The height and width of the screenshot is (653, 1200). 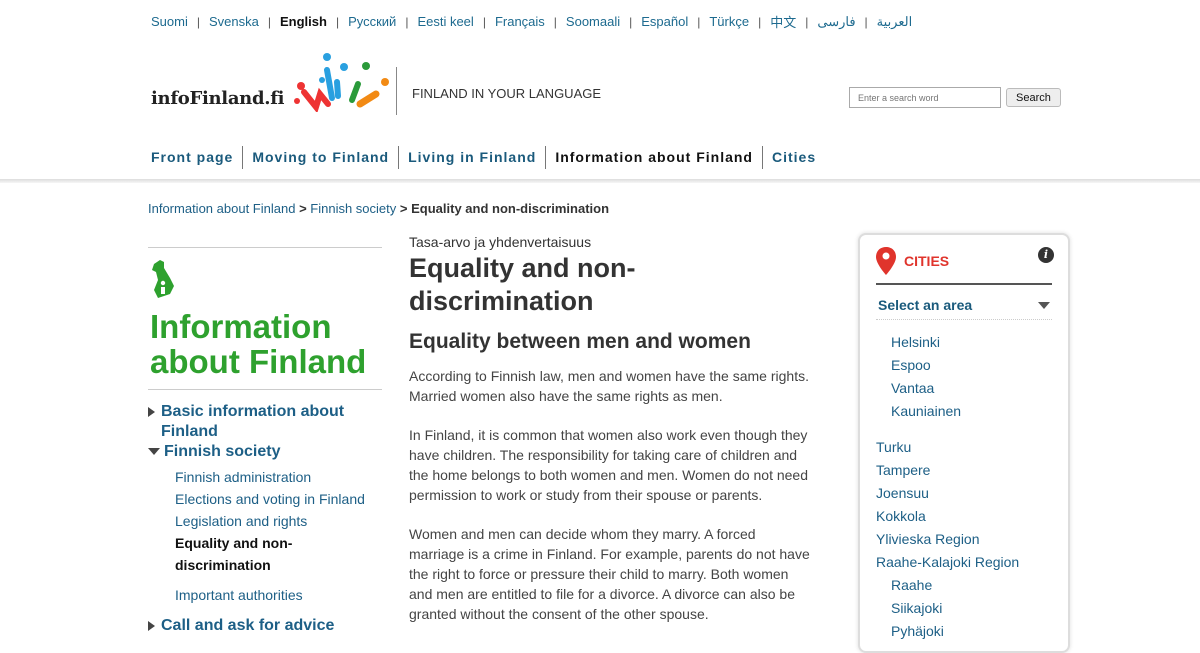 What do you see at coordinates (1044, 305) in the screenshot?
I see `chevron-down-icon` at bounding box center [1044, 305].